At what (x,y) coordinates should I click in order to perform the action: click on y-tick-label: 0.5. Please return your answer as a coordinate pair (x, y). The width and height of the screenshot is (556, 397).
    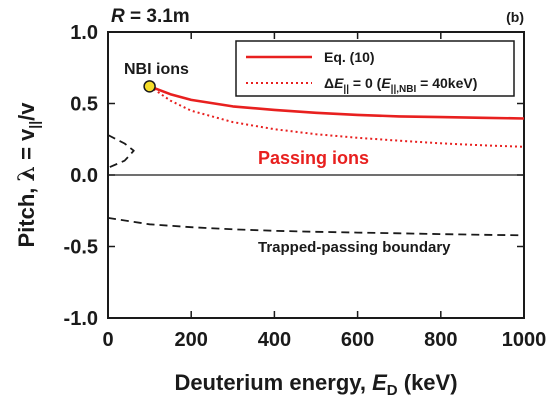
    Looking at the image, I should click on (84, 105).